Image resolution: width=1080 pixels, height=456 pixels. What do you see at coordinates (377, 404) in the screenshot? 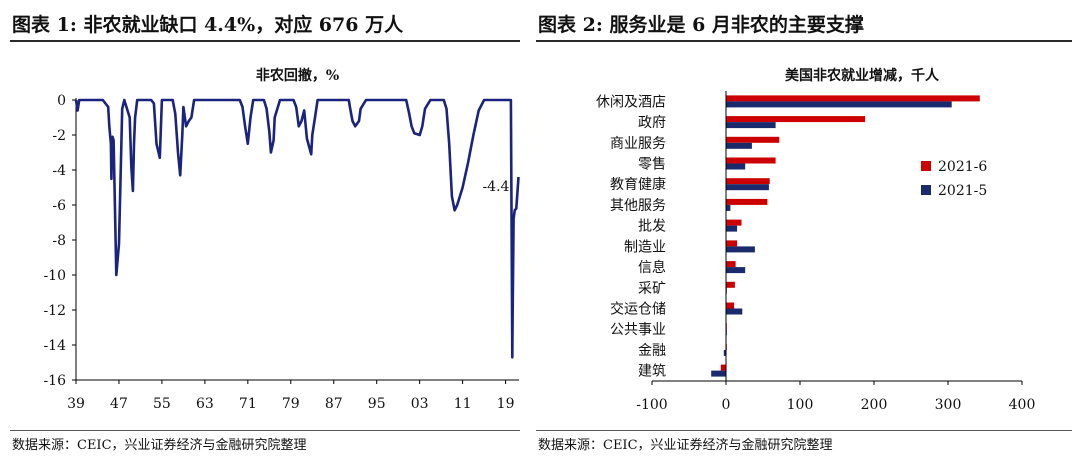
I see `chart-1-x-tick-label: 95` at bounding box center [377, 404].